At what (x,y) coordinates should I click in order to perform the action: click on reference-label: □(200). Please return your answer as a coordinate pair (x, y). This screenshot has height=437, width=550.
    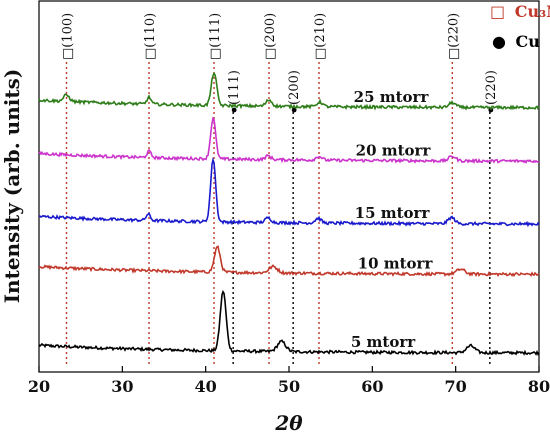
    Looking at the image, I should click on (270, 36).